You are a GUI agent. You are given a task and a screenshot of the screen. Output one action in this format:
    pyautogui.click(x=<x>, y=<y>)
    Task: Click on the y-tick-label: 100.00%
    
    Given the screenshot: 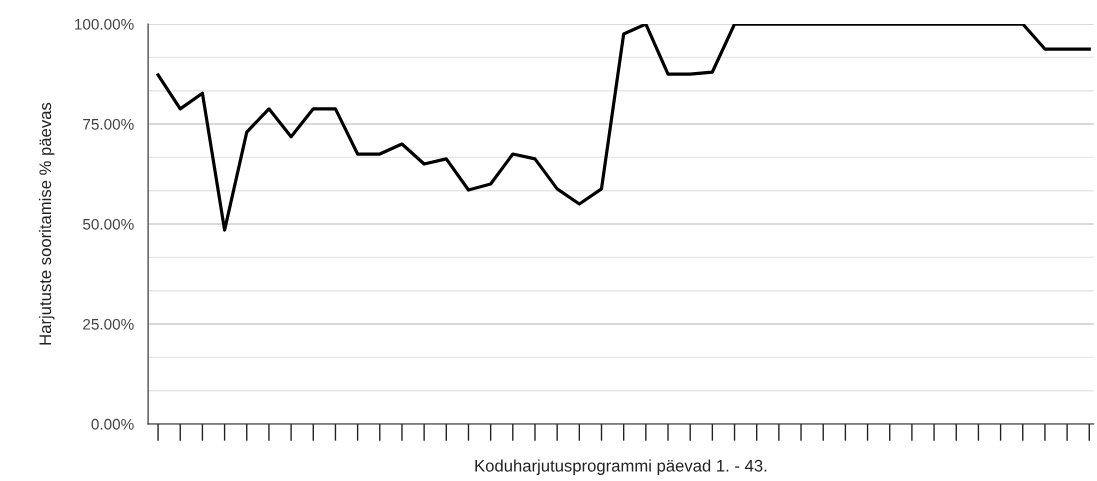 What is the action you would take?
    pyautogui.click(x=104, y=24)
    